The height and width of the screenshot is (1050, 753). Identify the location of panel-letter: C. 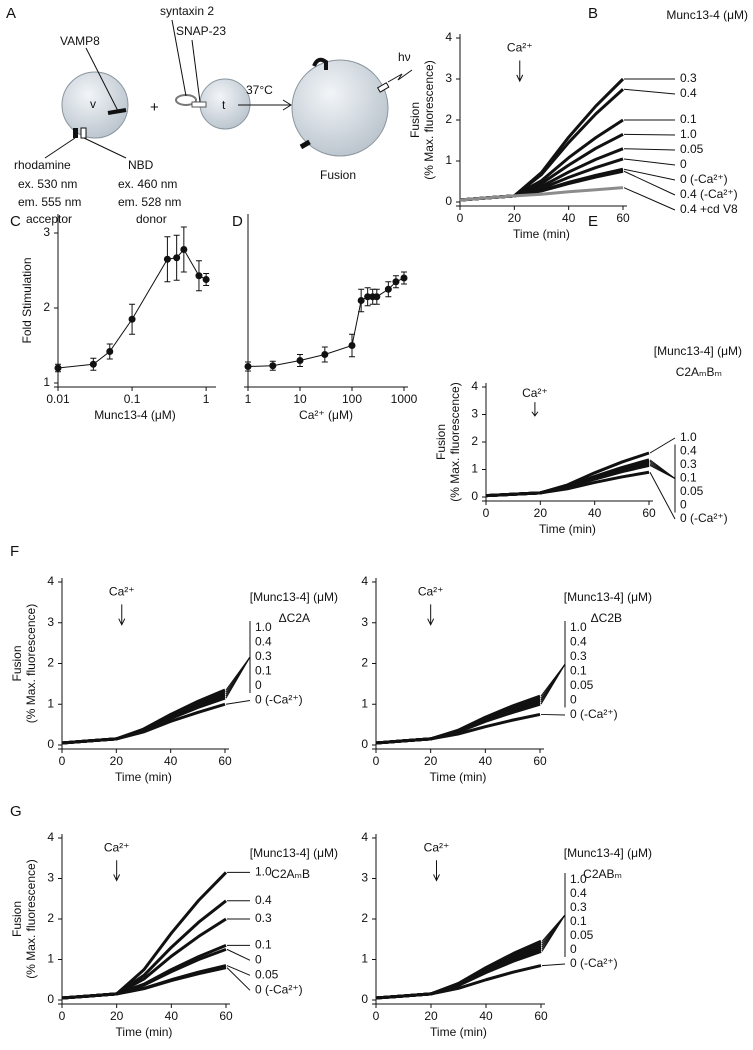
(15, 221).